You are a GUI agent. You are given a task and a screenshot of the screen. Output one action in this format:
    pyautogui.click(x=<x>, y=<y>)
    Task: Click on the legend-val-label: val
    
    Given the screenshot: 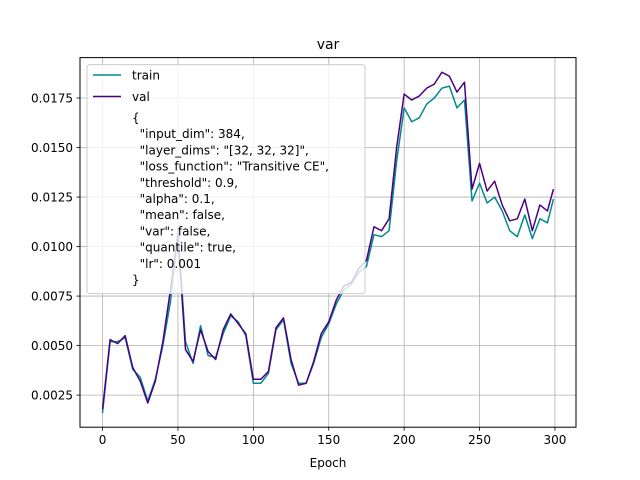 What is the action you would take?
    pyautogui.click(x=141, y=97)
    